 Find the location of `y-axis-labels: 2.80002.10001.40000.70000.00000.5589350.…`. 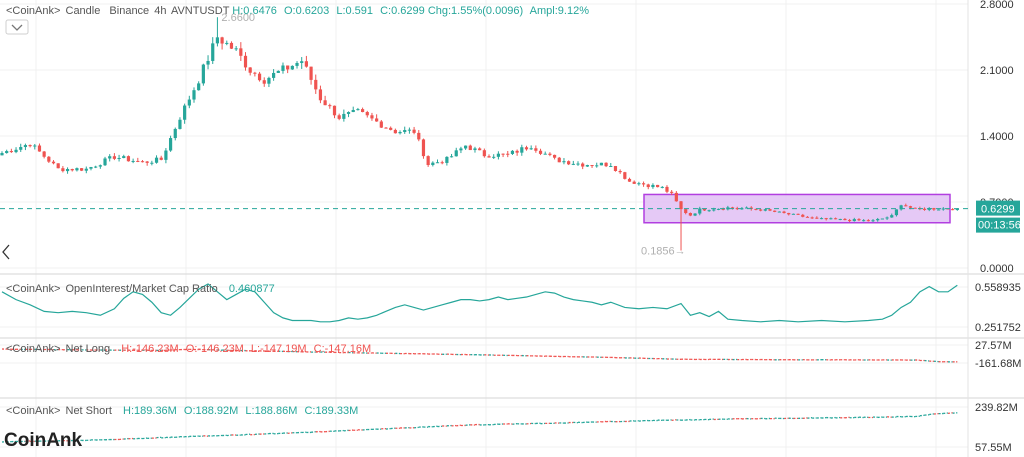

y-axis-labels: 2.80002.10001.40000.70000.00000.5589350.… is located at coordinates (998, 227).